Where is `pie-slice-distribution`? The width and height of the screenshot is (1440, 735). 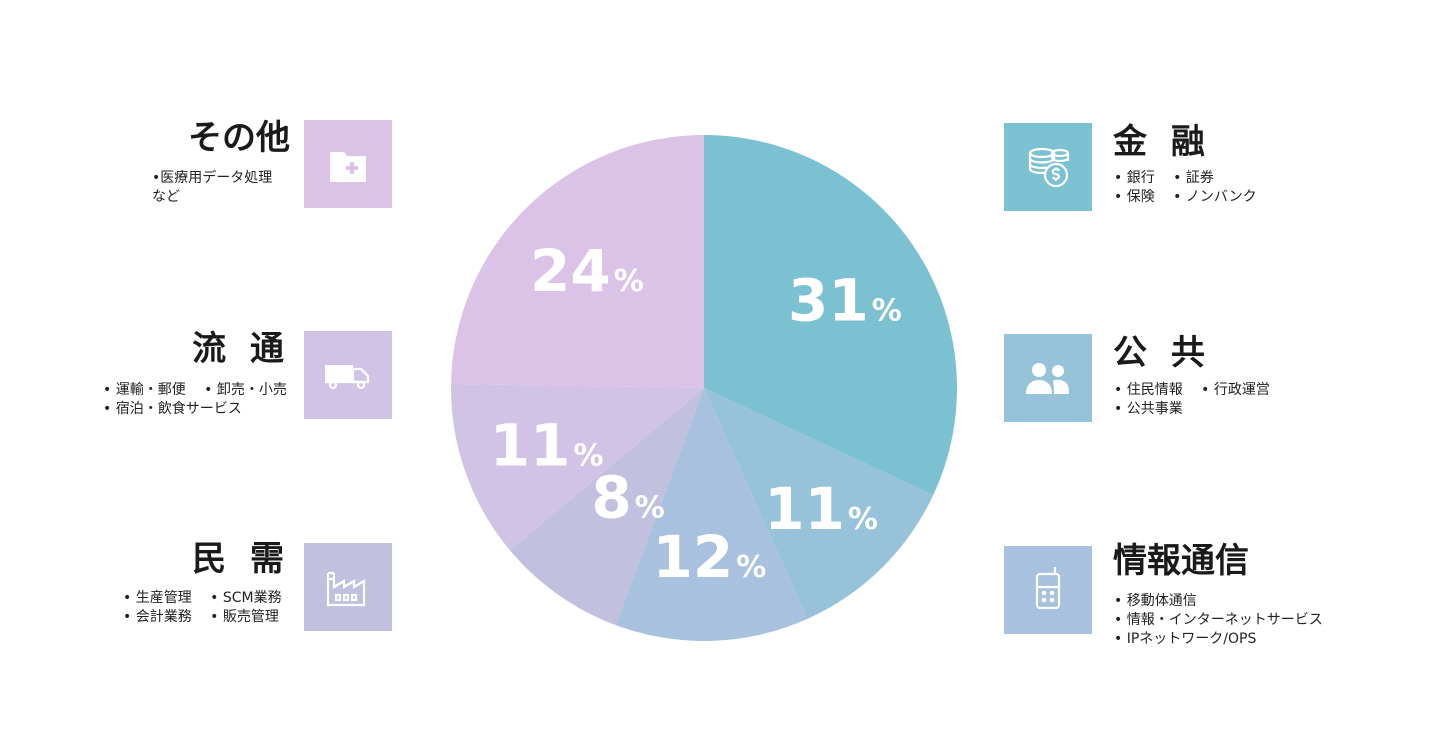
pie-slice-distribution is located at coordinates (577, 467).